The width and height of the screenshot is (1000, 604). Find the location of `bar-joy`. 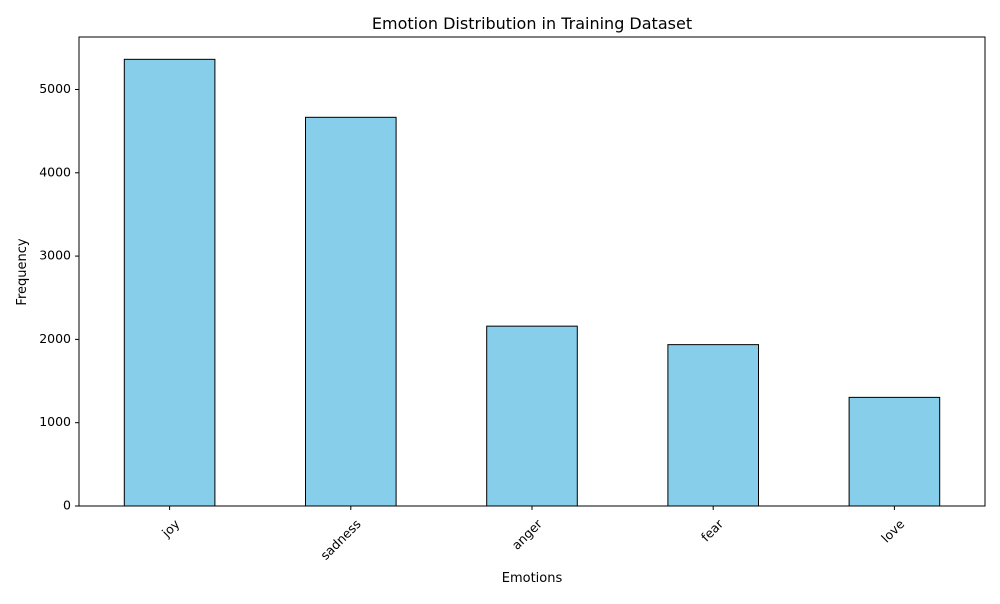

bar-joy is located at coordinates (169, 282).